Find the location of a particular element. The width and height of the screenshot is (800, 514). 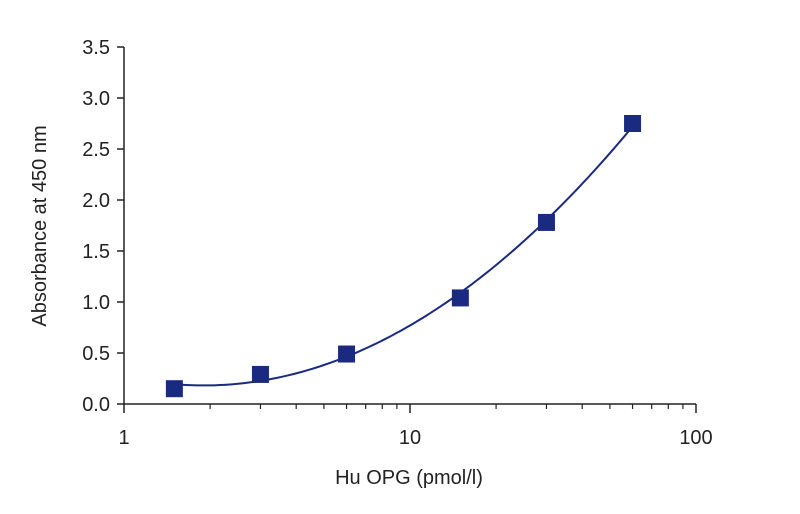

x-tick-label: 10 is located at coordinates (410, 438).